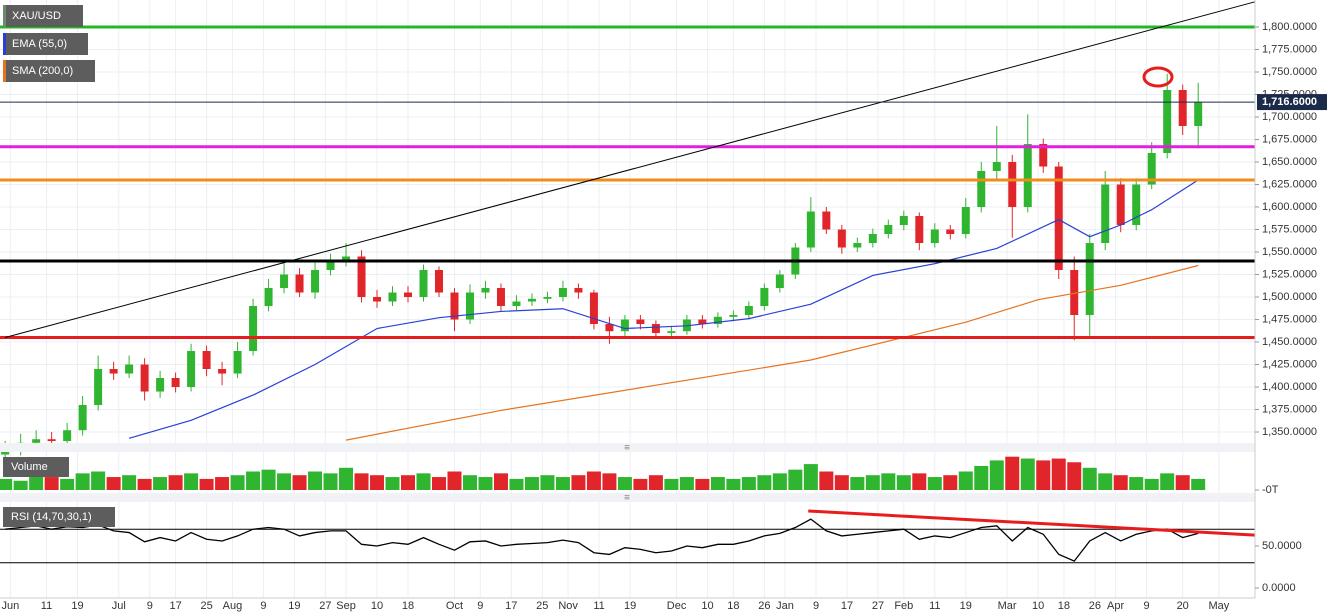 Image resolution: width=1331 pixels, height=615 pixels. What do you see at coordinates (39, 44) in the screenshot?
I see `legend-label: EMA (55,0)` at bounding box center [39, 44].